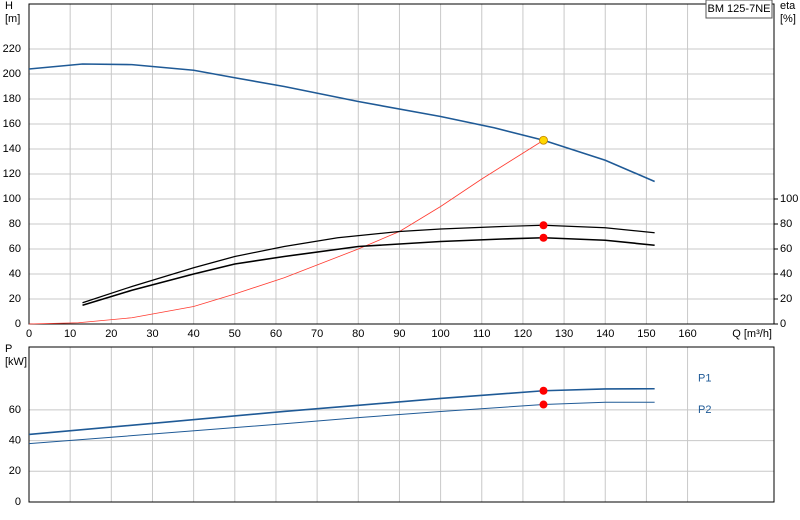 This screenshot has height=520, width=800. Describe the element at coordinates (12, 174) in the screenshot. I see `y-tick-label: 120` at that location.